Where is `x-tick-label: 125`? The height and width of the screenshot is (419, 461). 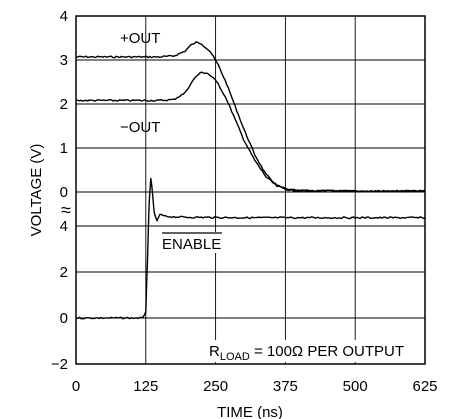
x-tick-label: 125 is located at coordinates (145, 386).